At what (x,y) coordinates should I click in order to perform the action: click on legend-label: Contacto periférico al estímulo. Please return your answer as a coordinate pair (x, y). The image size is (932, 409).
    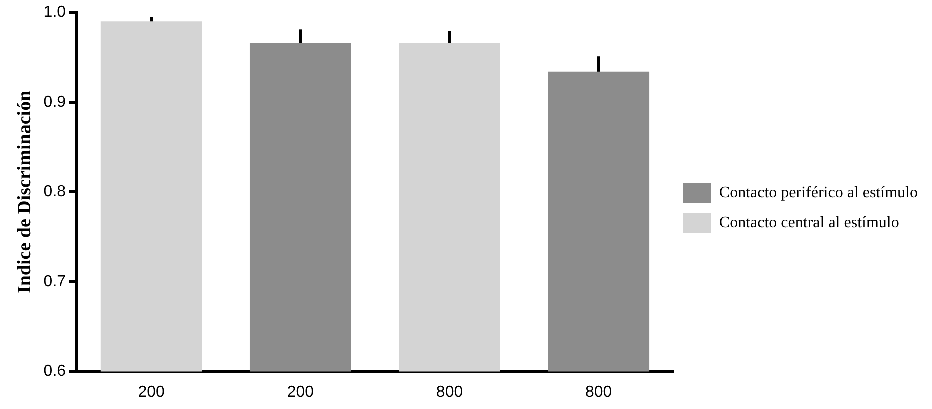
    Looking at the image, I should click on (818, 193).